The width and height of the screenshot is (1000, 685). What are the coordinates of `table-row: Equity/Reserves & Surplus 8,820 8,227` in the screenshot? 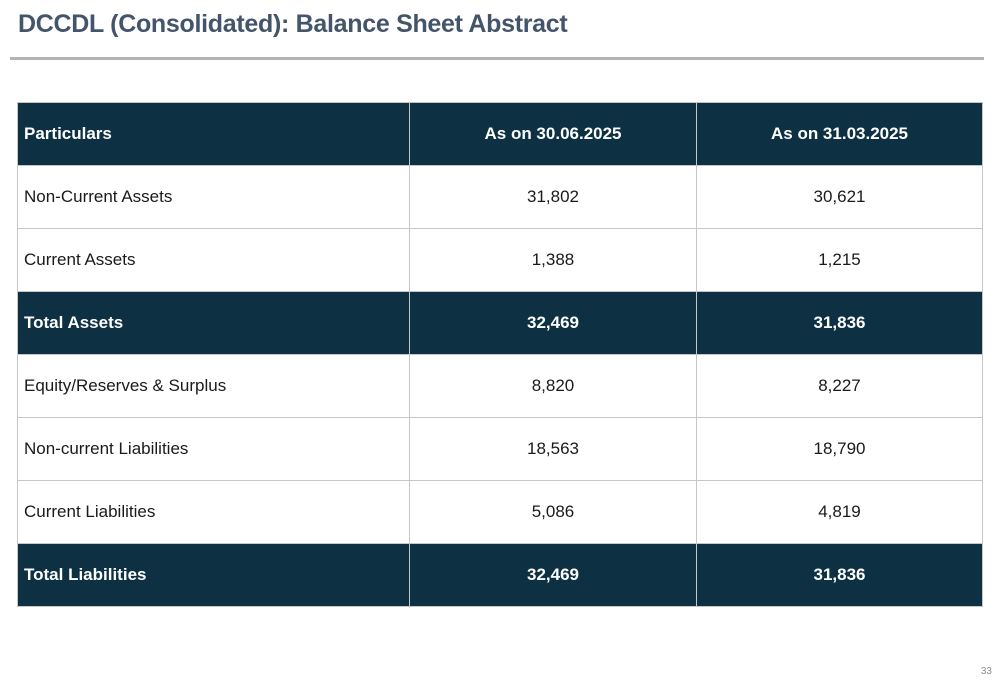 It's located at (500, 386).